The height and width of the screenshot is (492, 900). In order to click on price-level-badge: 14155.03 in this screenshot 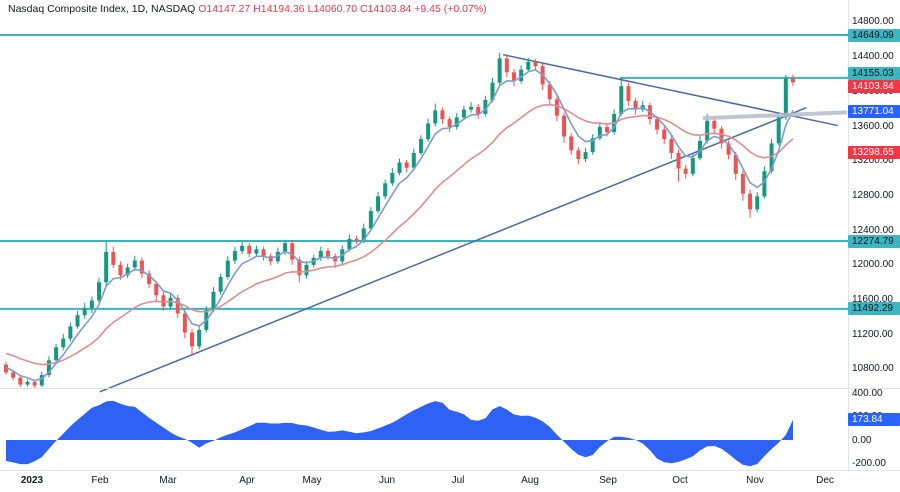, I will do `click(874, 73)`.